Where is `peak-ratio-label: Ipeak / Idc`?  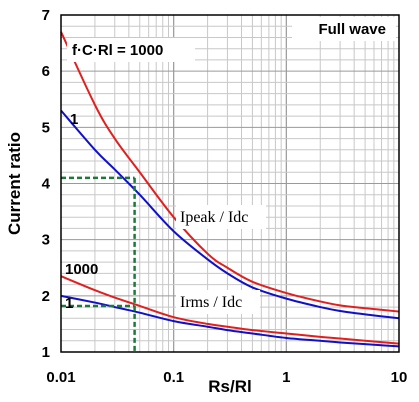
peak-ratio-label: Ipeak / Idc is located at coordinates (214, 217).